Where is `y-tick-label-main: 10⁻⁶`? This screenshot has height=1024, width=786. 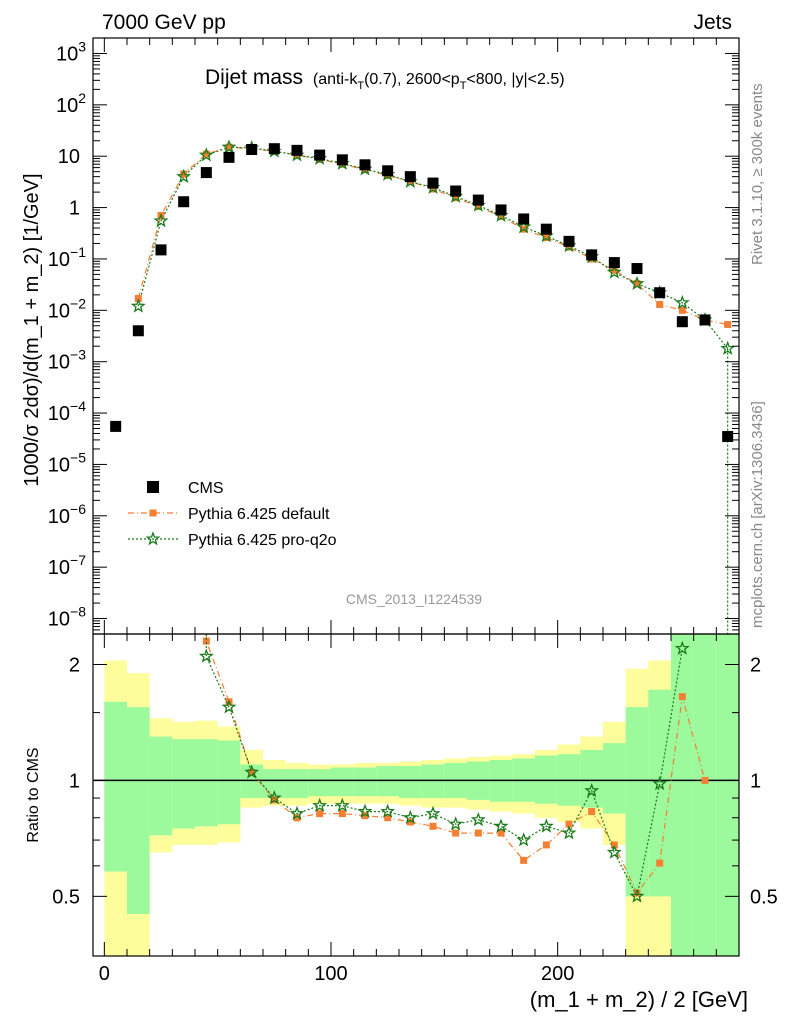 y-tick-label-main: 10⁻⁶ is located at coordinates (67, 514).